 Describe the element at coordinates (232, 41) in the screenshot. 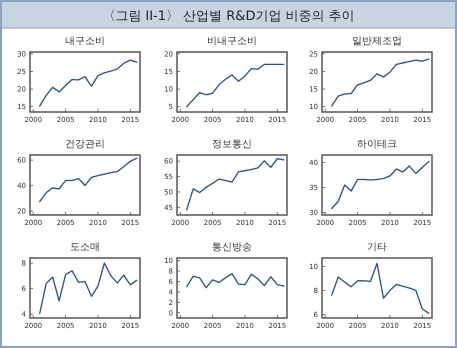

I see `chart-title: 비내구소비` at that location.